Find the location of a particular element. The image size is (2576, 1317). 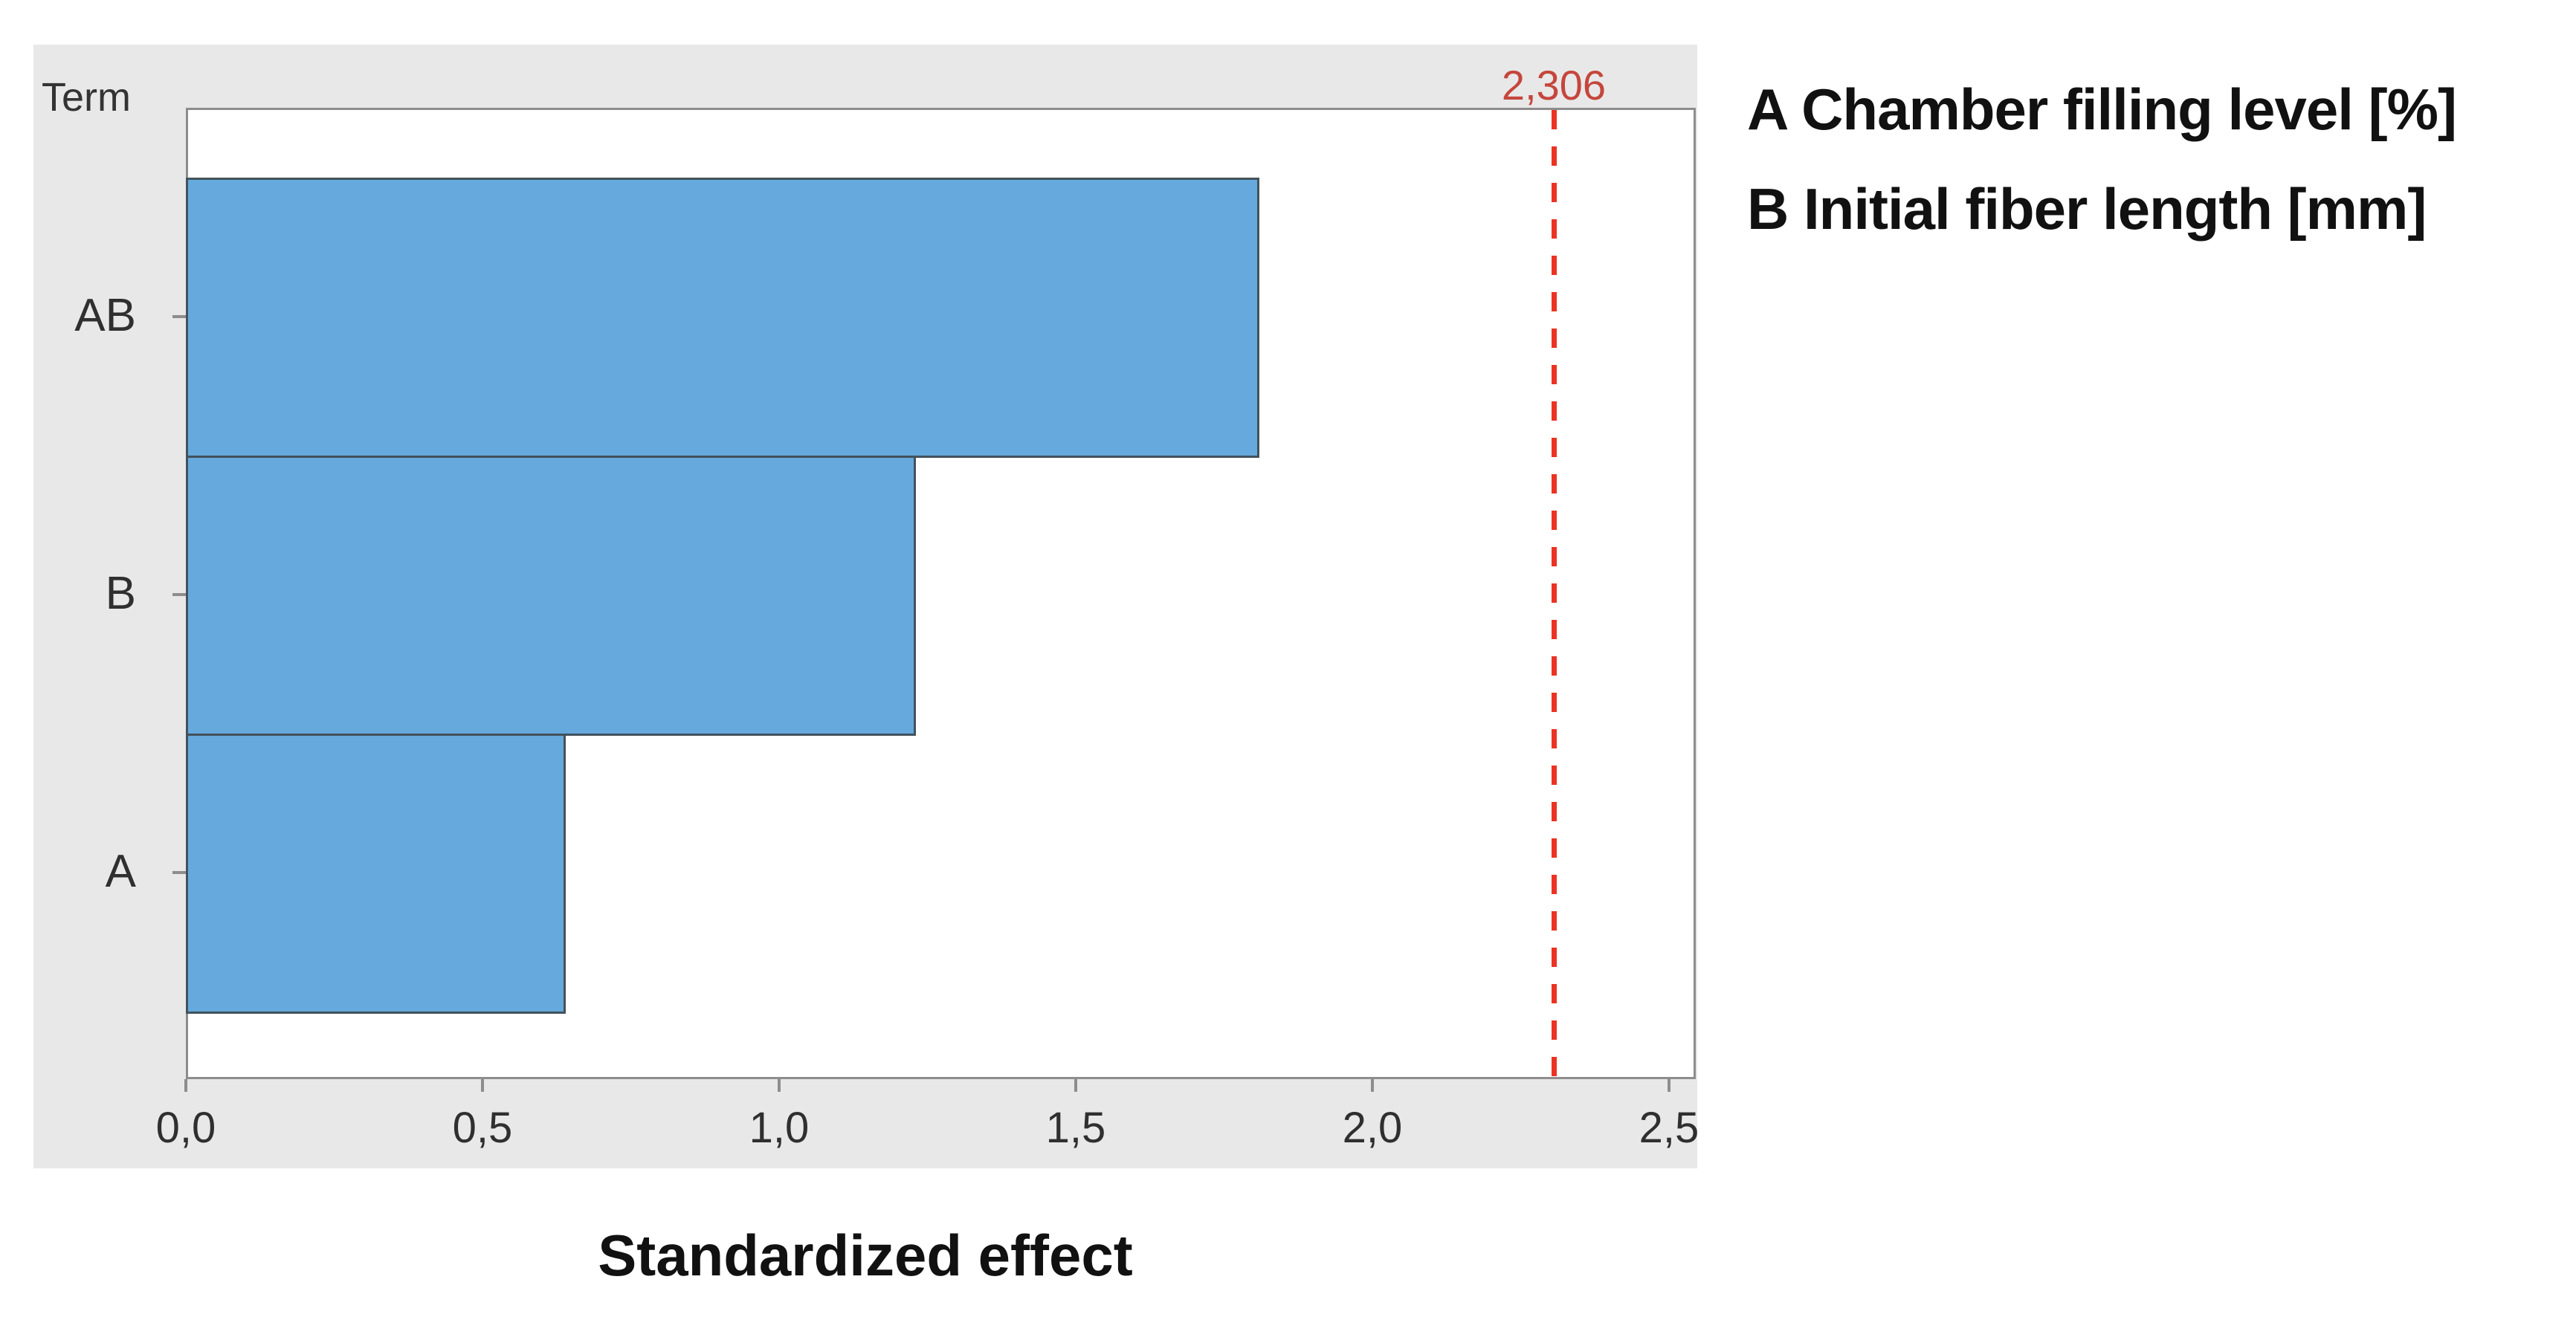

y-axis-title: Term is located at coordinates (86, 97).